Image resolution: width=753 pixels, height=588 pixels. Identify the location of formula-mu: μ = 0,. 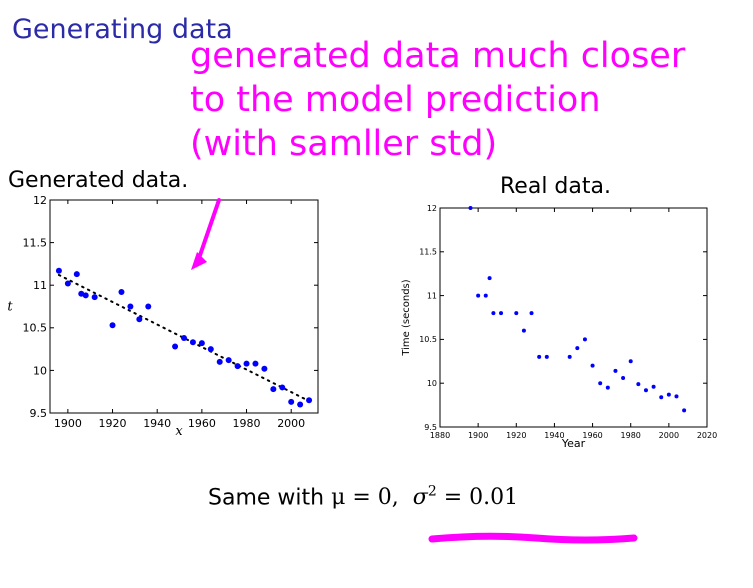
(365, 498).